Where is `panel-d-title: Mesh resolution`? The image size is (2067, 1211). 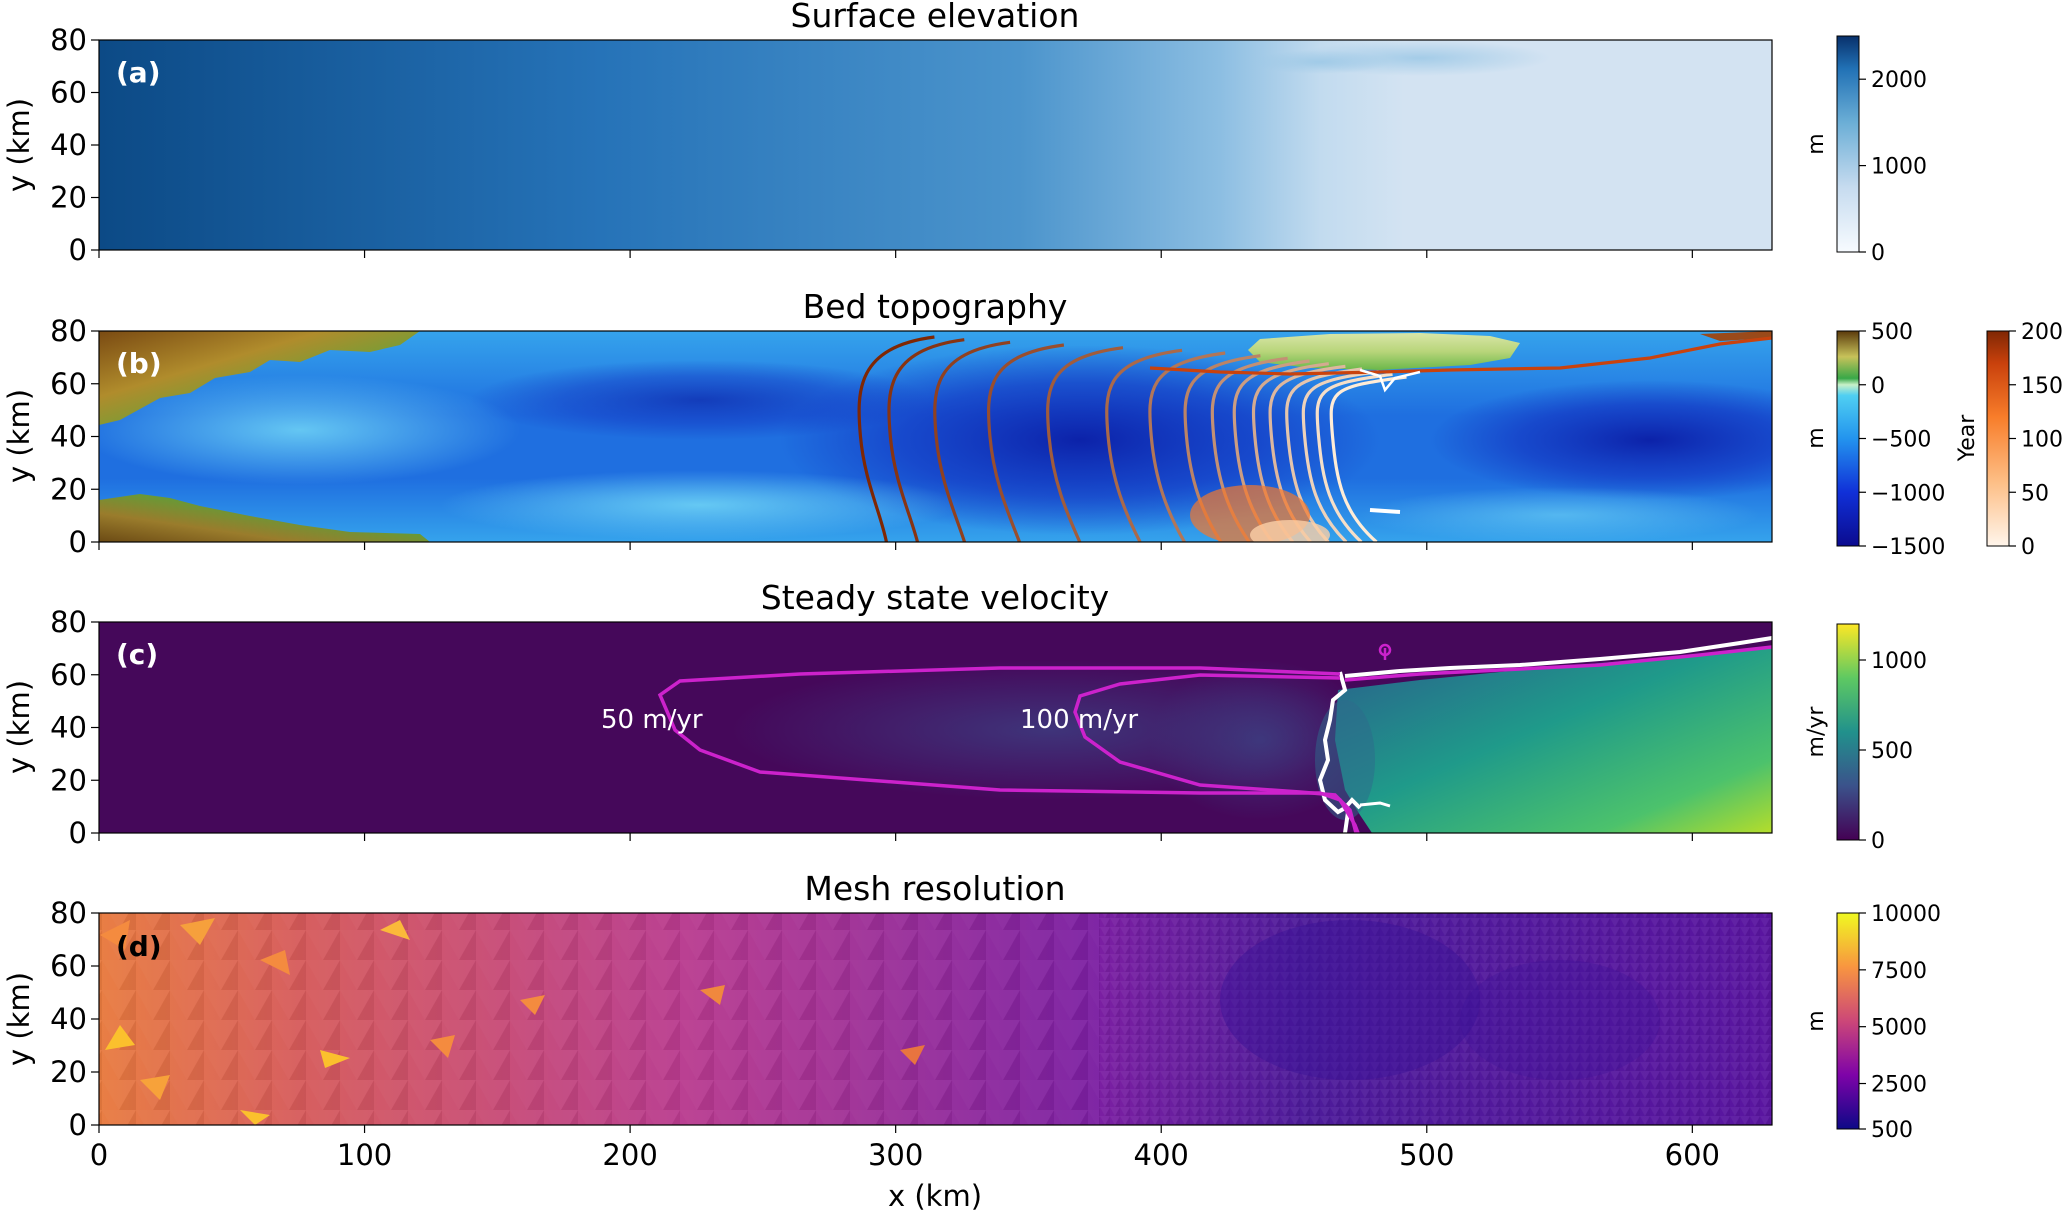
panel-d-title: Mesh resolution is located at coordinates (934, 888).